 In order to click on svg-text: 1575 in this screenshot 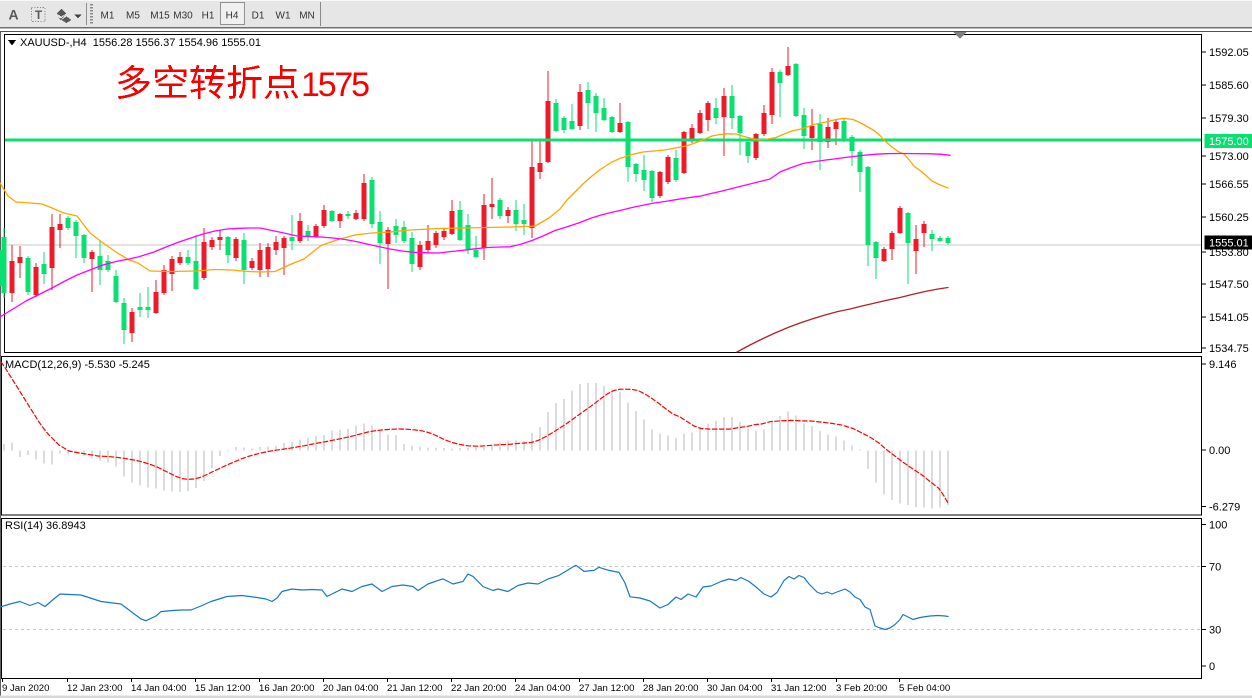, I will do `click(335, 85)`.